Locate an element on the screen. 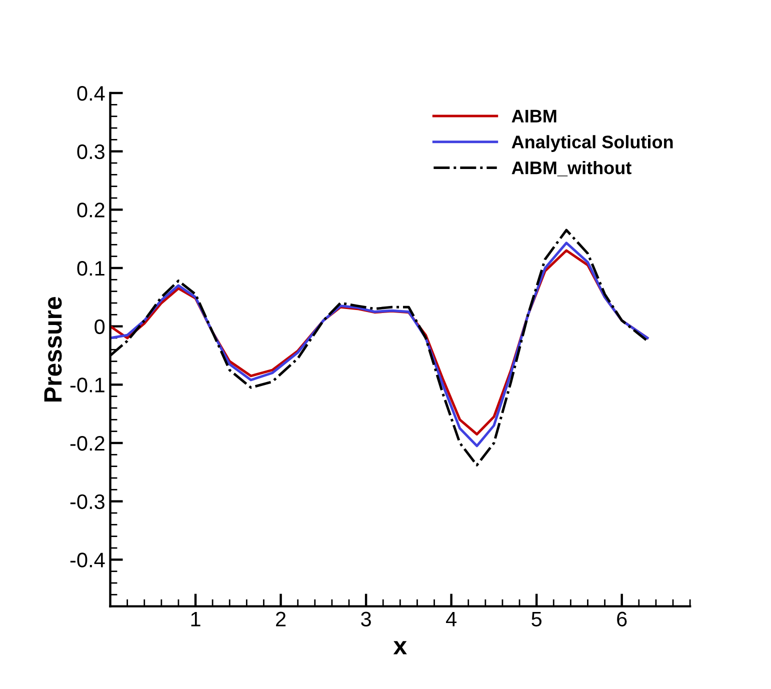 This screenshot has height=689, width=771. legend-label: AIBM_without is located at coordinates (572, 168).